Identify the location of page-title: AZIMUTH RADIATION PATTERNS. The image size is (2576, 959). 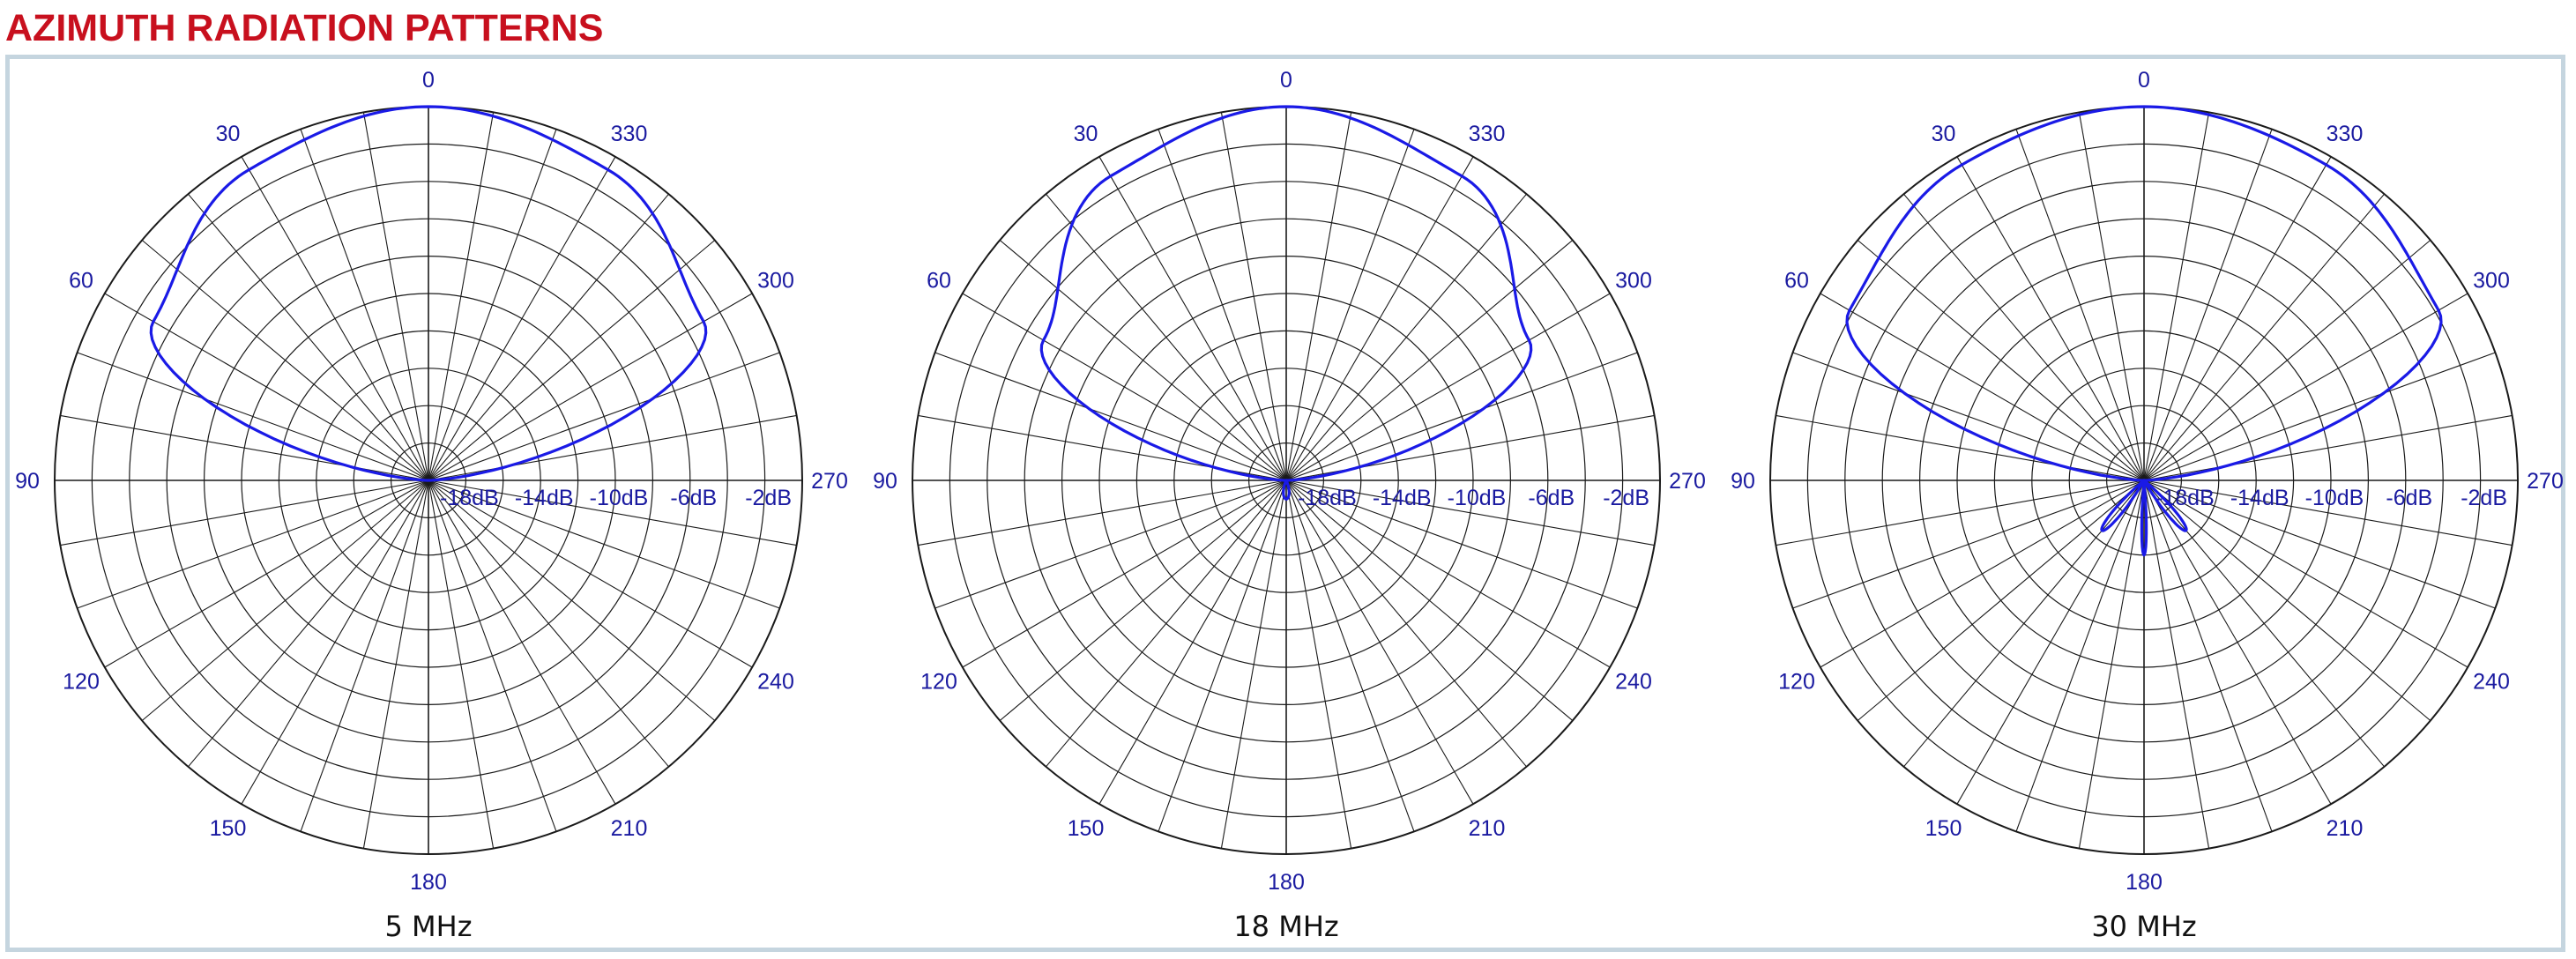
(304, 28).